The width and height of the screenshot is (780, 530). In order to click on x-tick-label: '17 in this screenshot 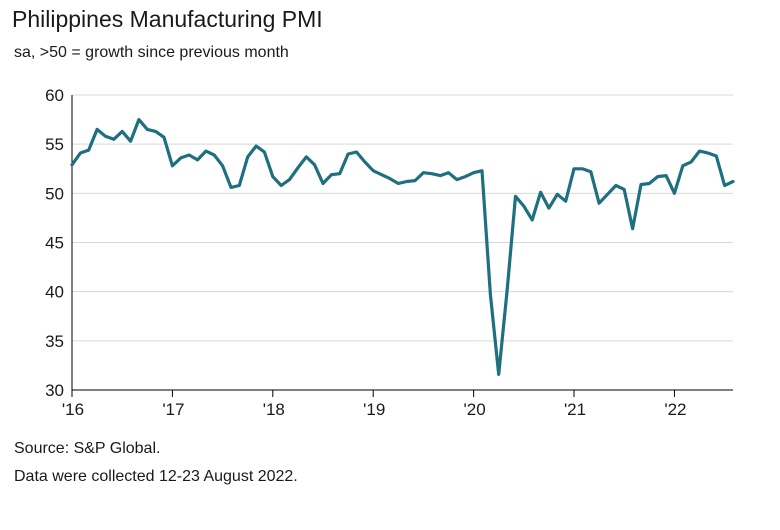, I will do `click(173, 409)`.